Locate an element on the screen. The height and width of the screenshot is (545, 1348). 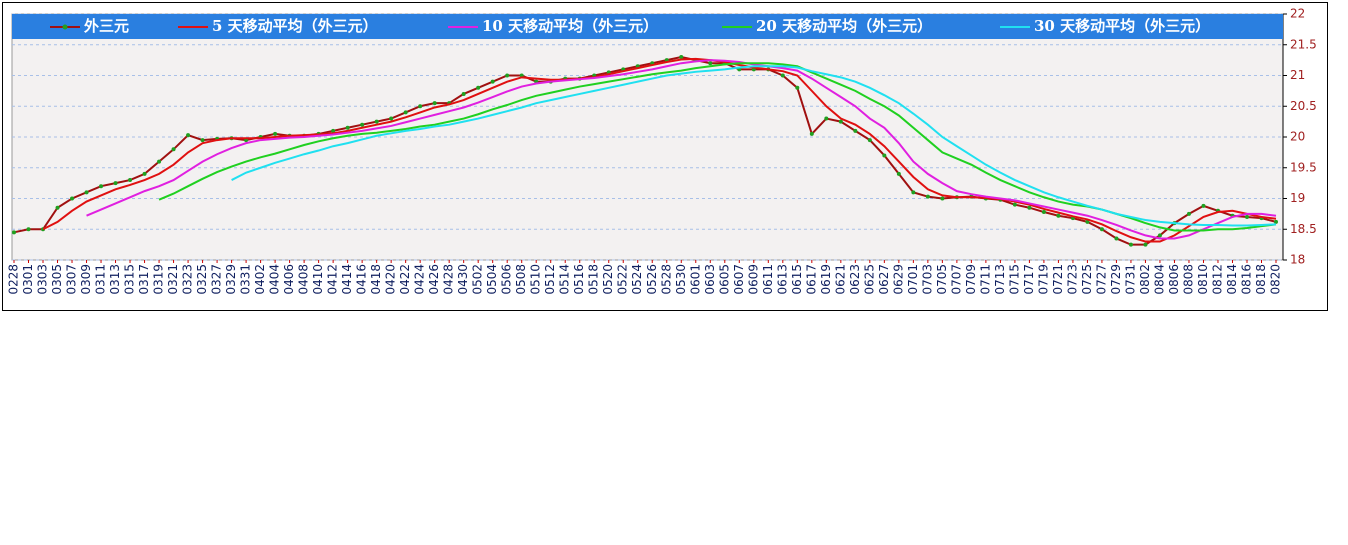
x-tick-label: 0228 is located at coordinates (14, 279).